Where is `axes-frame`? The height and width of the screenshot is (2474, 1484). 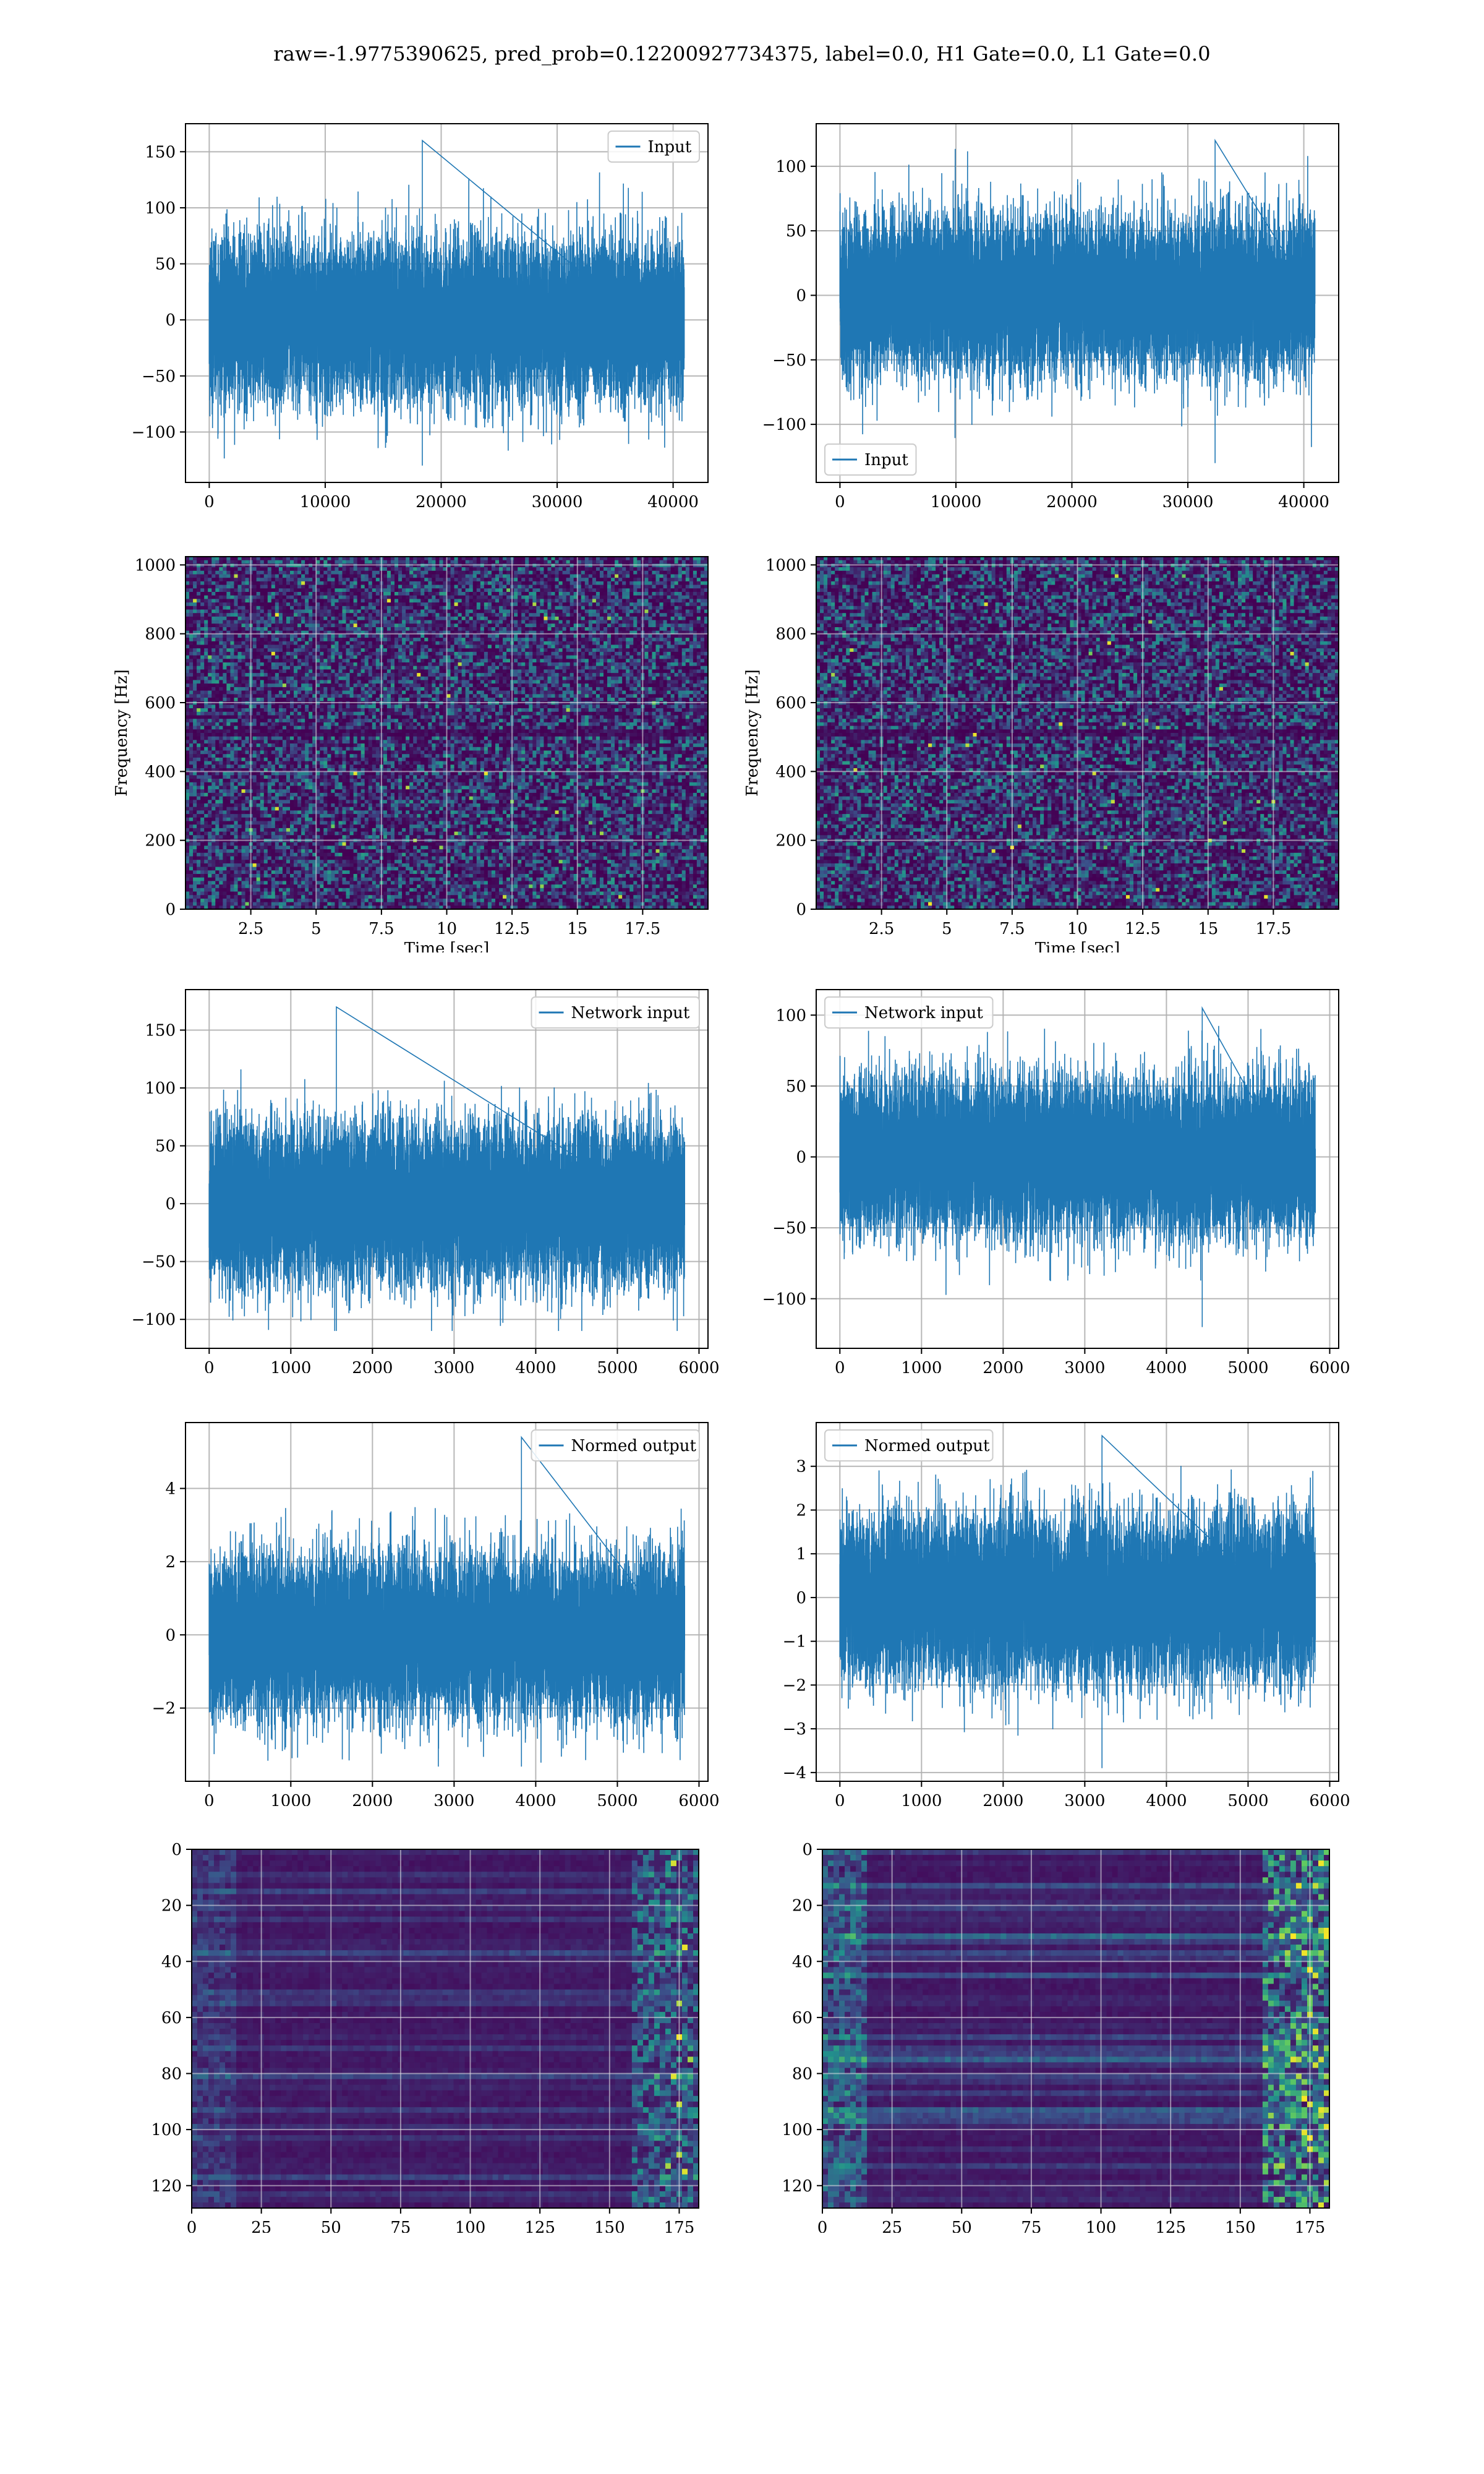 axes-frame is located at coordinates (1077, 303).